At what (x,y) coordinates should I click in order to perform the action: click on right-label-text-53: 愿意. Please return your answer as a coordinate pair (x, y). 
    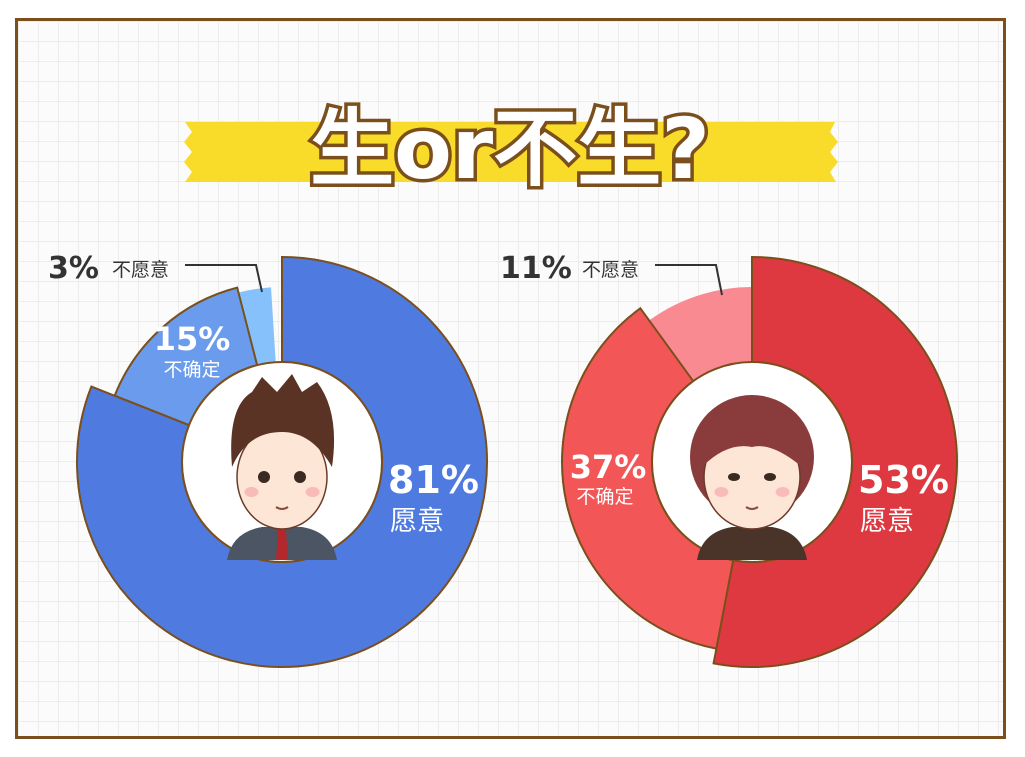
    Looking at the image, I should click on (887, 521).